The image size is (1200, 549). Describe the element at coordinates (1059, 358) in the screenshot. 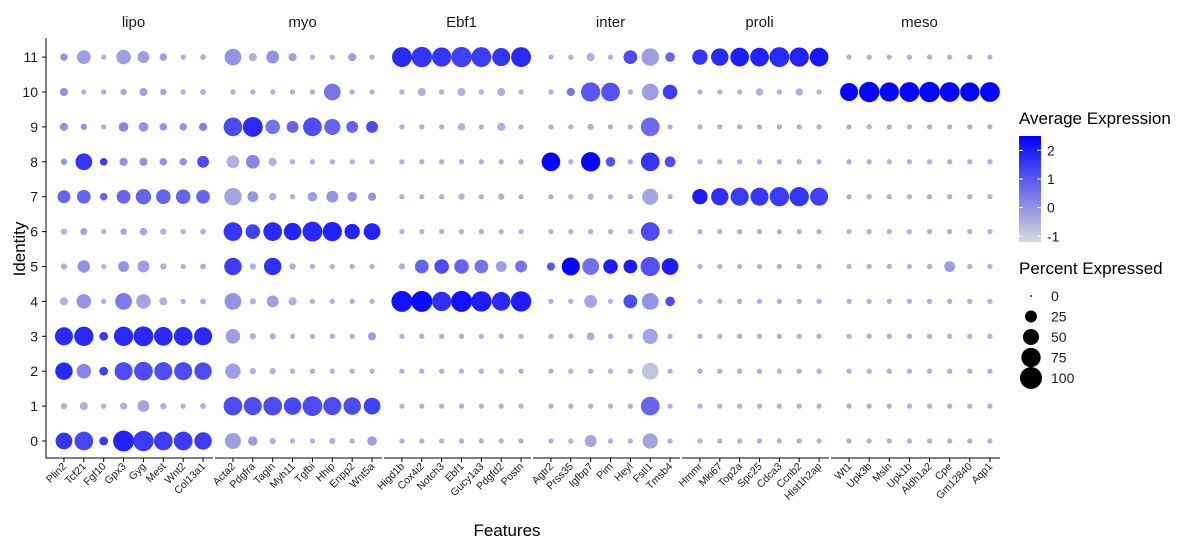

I see `size-legend-label: 75` at that location.